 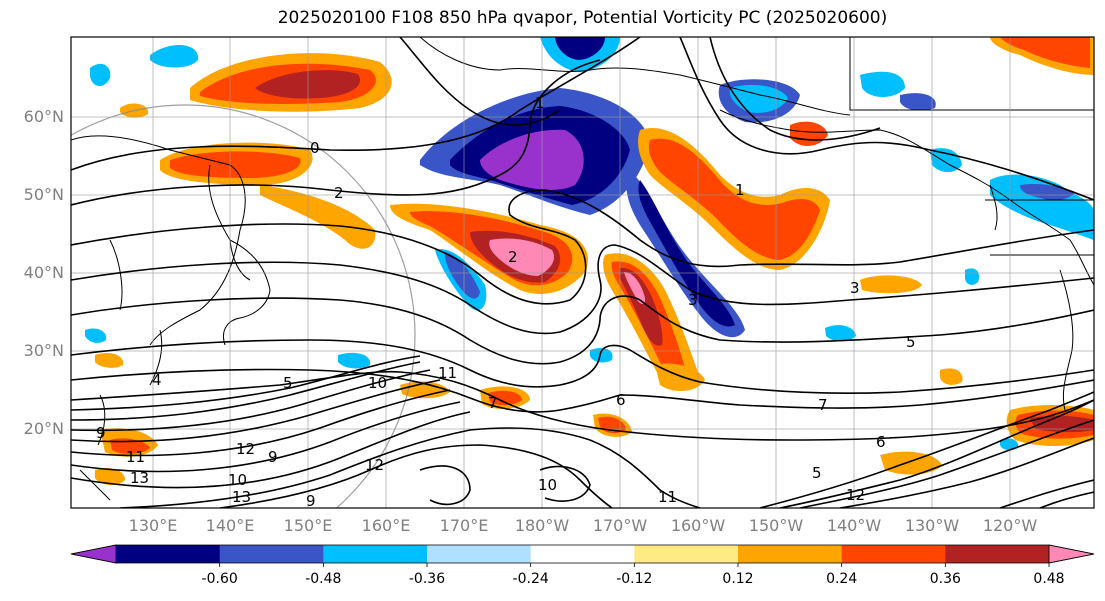 What do you see at coordinates (776, 525) in the screenshot?
I see `lon-label: 150°W` at bounding box center [776, 525].